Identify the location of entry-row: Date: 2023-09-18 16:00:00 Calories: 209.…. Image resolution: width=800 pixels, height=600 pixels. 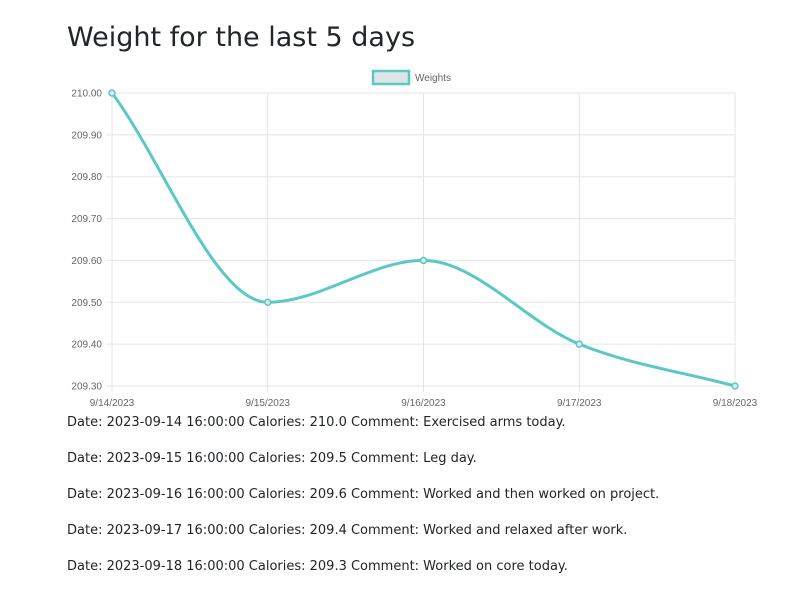
(317, 566).